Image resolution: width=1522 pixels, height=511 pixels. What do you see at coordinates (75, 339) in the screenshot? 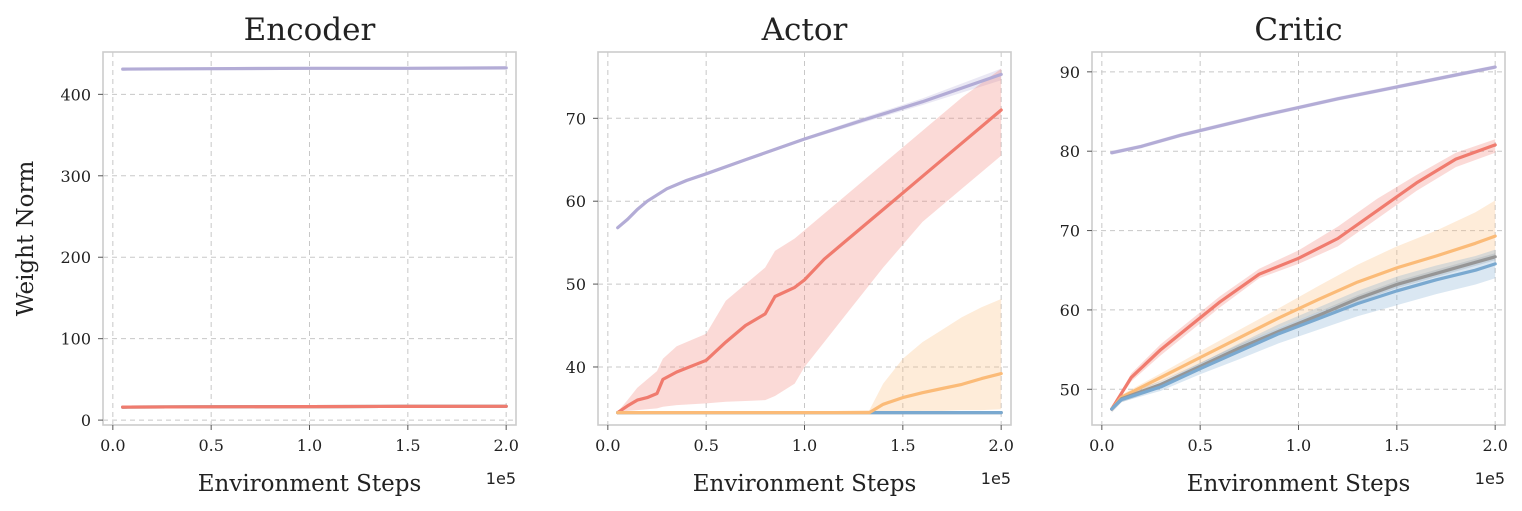
I see `encoder-ytick-label-1: 100` at bounding box center [75, 339].